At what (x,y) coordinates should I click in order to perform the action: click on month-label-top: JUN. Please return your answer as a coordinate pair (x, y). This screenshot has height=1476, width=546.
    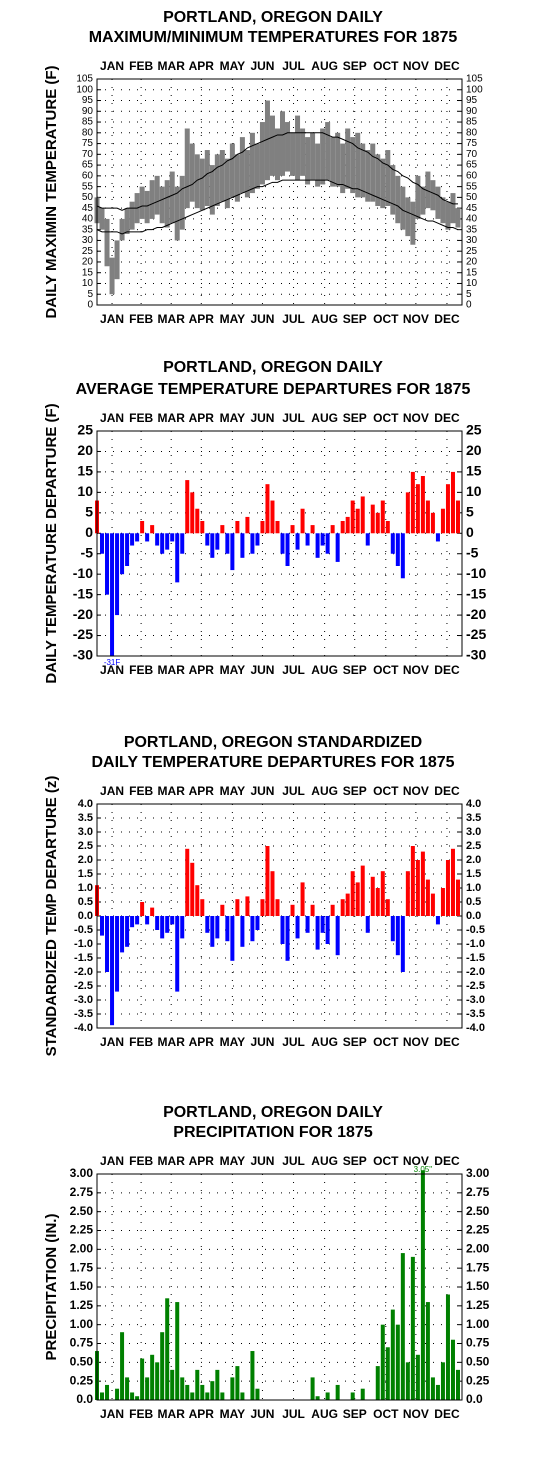
    Looking at the image, I should click on (262, 418).